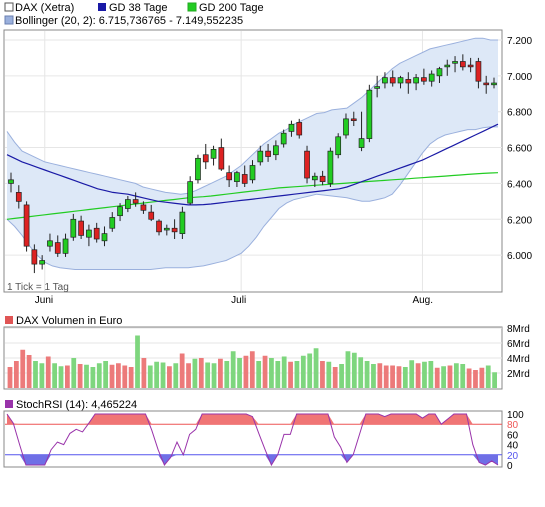  I want to click on price-y-axis: 6.000 6.200 6.400 6.600 6.800 7.000 7.200, so click(519, 149).